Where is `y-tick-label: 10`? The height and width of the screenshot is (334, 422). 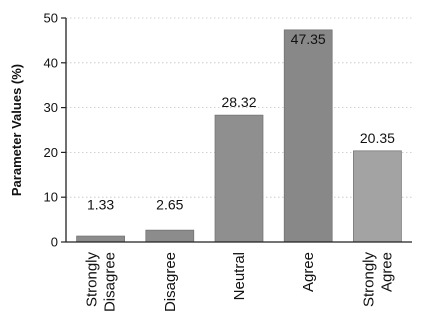 y-tick-label: 10 is located at coordinates (51, 197).